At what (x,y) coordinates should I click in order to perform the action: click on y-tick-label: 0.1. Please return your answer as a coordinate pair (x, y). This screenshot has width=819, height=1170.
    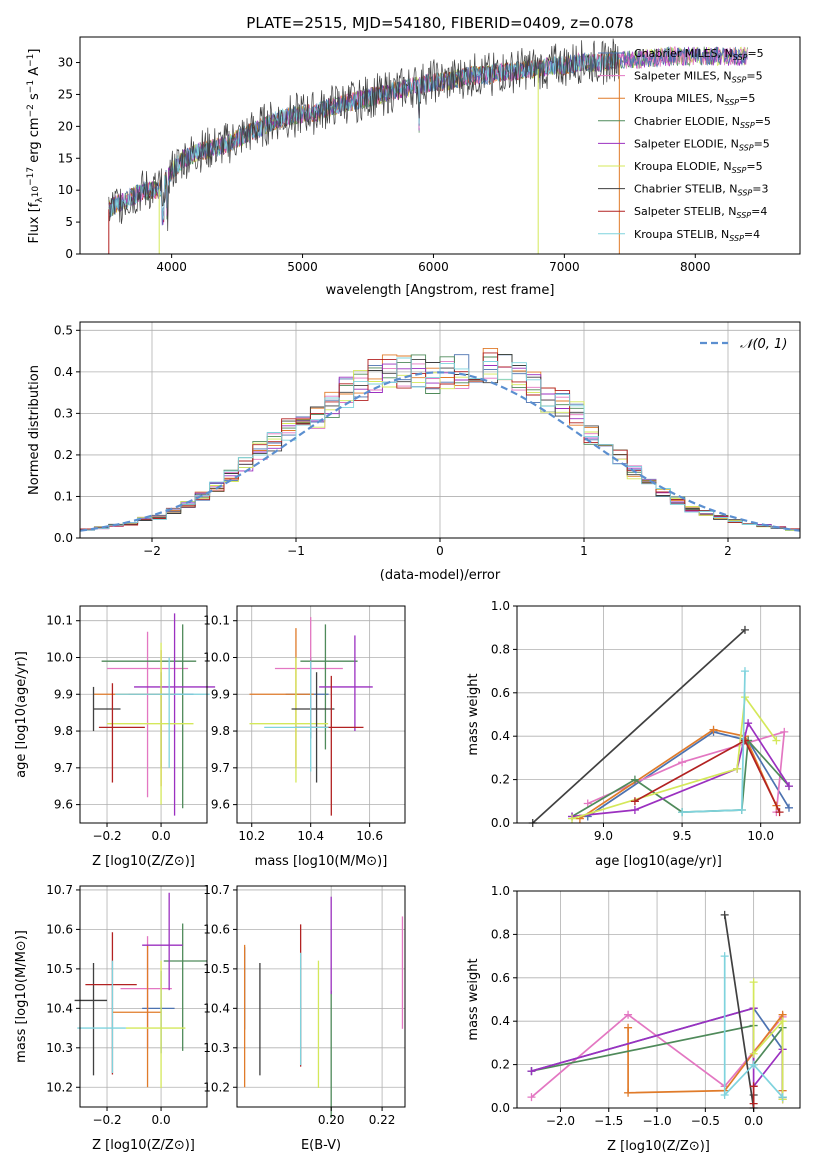
    Looking at the image, I should click on (63, 496).